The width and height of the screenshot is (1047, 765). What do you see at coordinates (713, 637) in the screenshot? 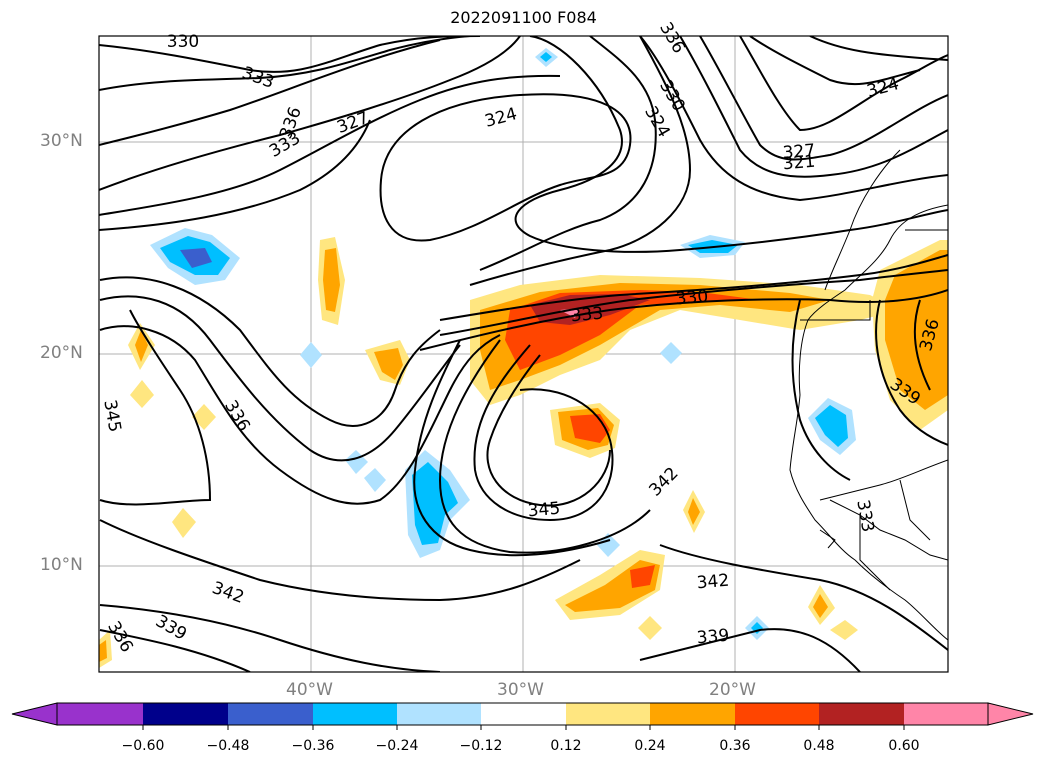
I see `contour-label: 339` at bounding box center [713, 637].